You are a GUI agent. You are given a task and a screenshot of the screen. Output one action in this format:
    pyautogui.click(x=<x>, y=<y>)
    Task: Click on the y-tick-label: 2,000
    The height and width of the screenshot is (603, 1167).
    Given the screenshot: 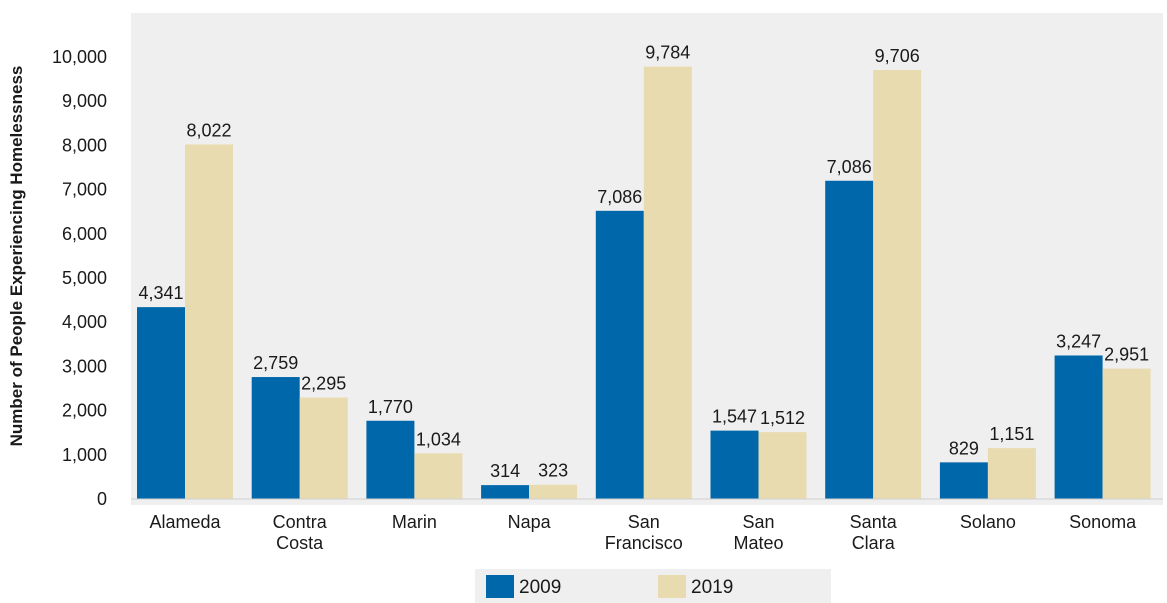 What is the action you would take?
    pyautogui.click(x=84, y=411)
    